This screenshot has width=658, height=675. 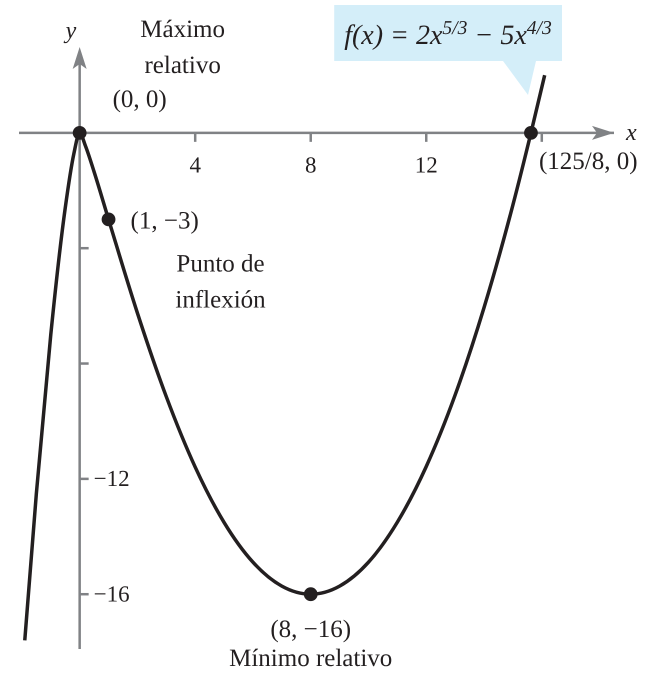 What do you see at coordinates (220, 282) in the screenshot?
I see `annotation: Punto de inflexión` at bounding box center [220, 282].